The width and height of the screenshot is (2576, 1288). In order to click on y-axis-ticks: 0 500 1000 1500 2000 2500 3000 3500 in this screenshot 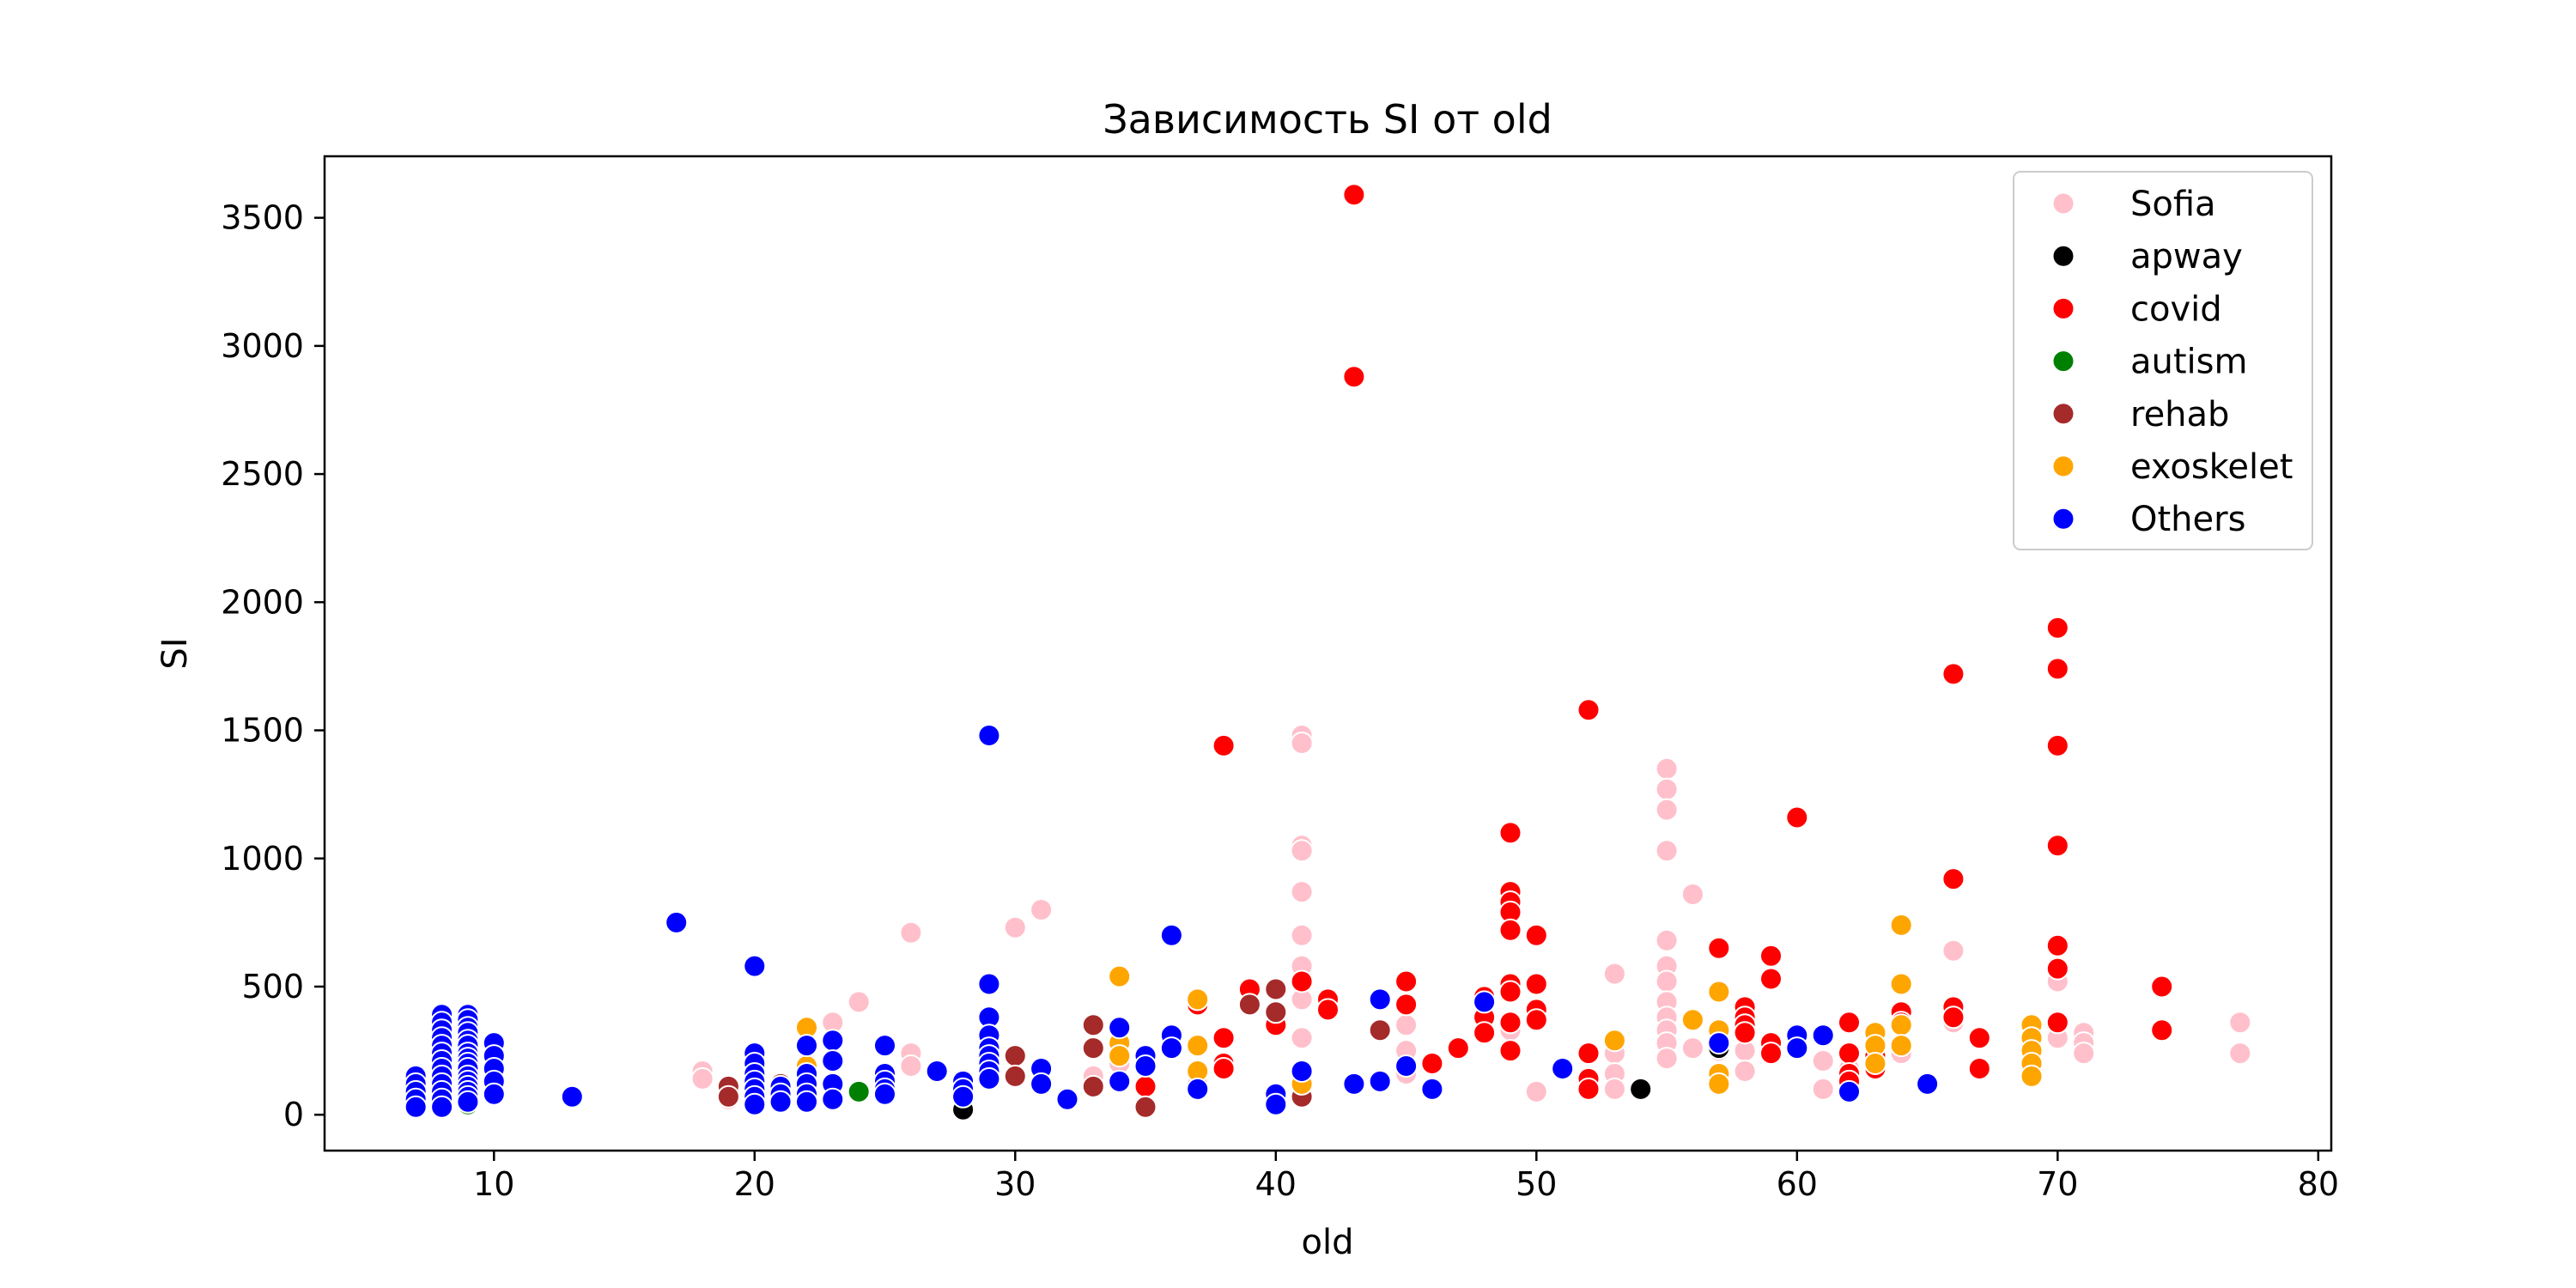, I will do `click(273, 666)`.